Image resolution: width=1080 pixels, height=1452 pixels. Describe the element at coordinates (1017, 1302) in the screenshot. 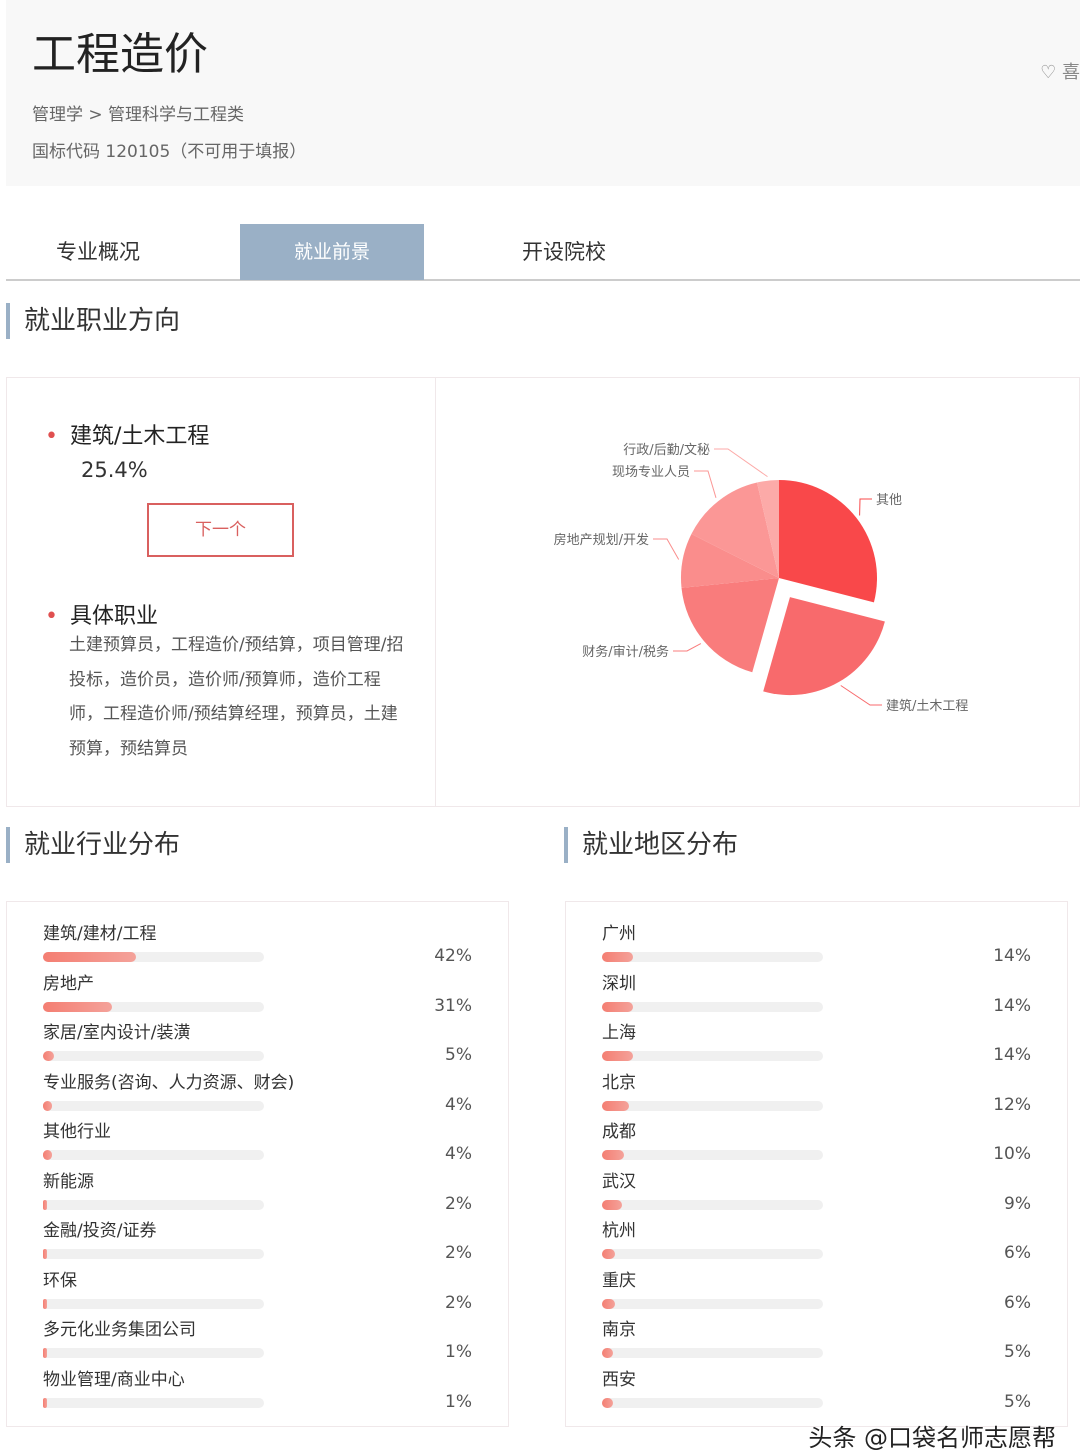

I see `item-value: 6%` at that location.